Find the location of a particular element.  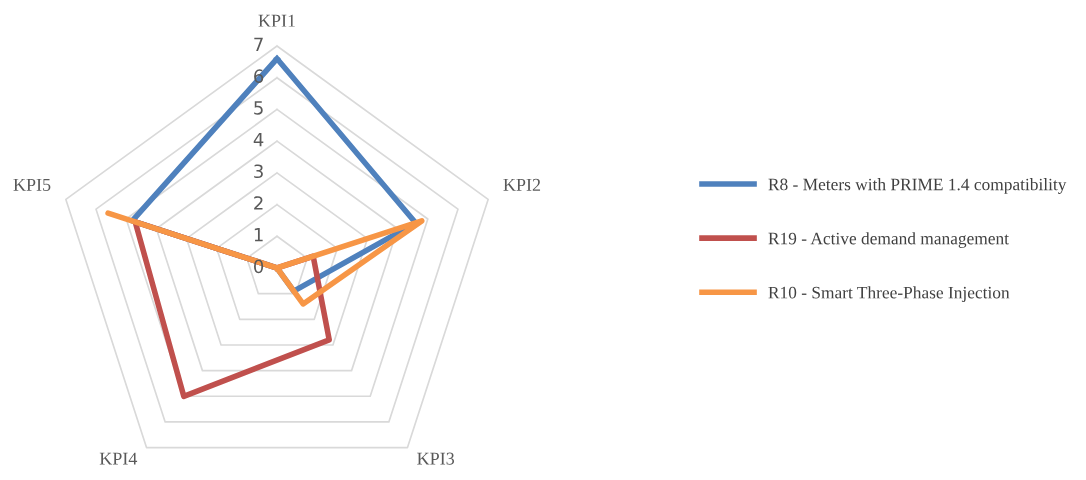

spoke-label: KPI2 is located at coordinates (522, 184).